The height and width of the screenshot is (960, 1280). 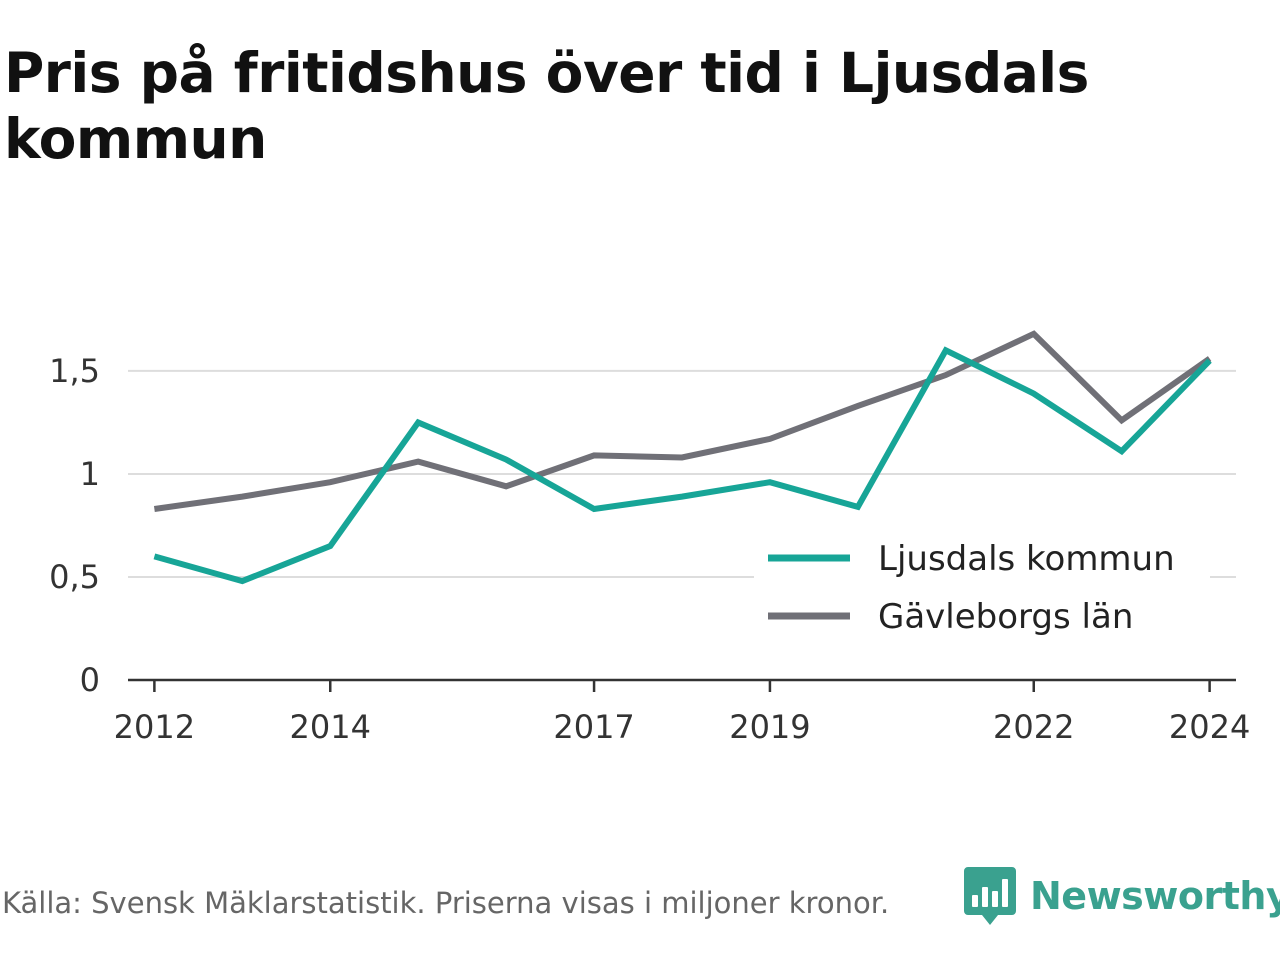 I want to click on x-tick-label: 2024, so click(x=1209, y=727).